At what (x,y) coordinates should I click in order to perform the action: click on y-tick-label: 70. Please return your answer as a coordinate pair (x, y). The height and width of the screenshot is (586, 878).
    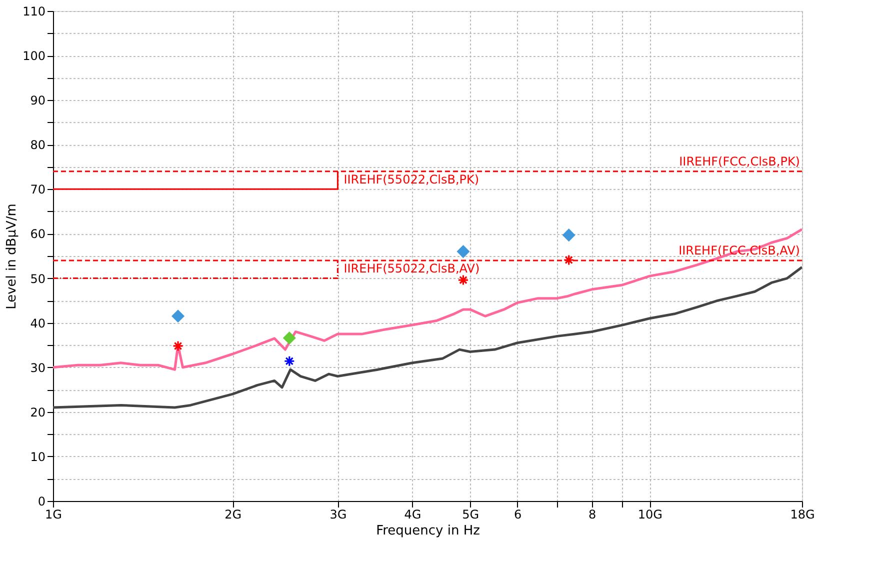
    Looking at the image, I should click on (38, 189).